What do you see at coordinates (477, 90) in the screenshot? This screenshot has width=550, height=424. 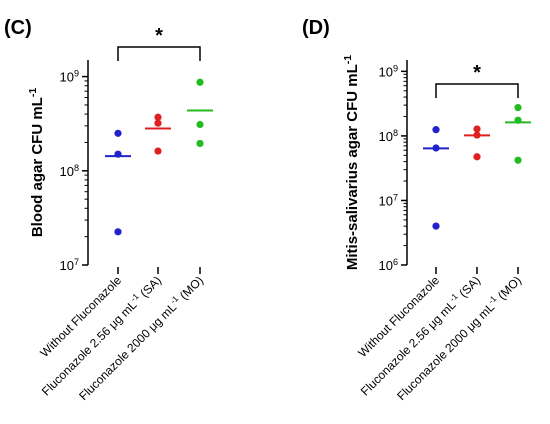 I see `chart-1-significance-bracket` at bounding box center [477, 90].